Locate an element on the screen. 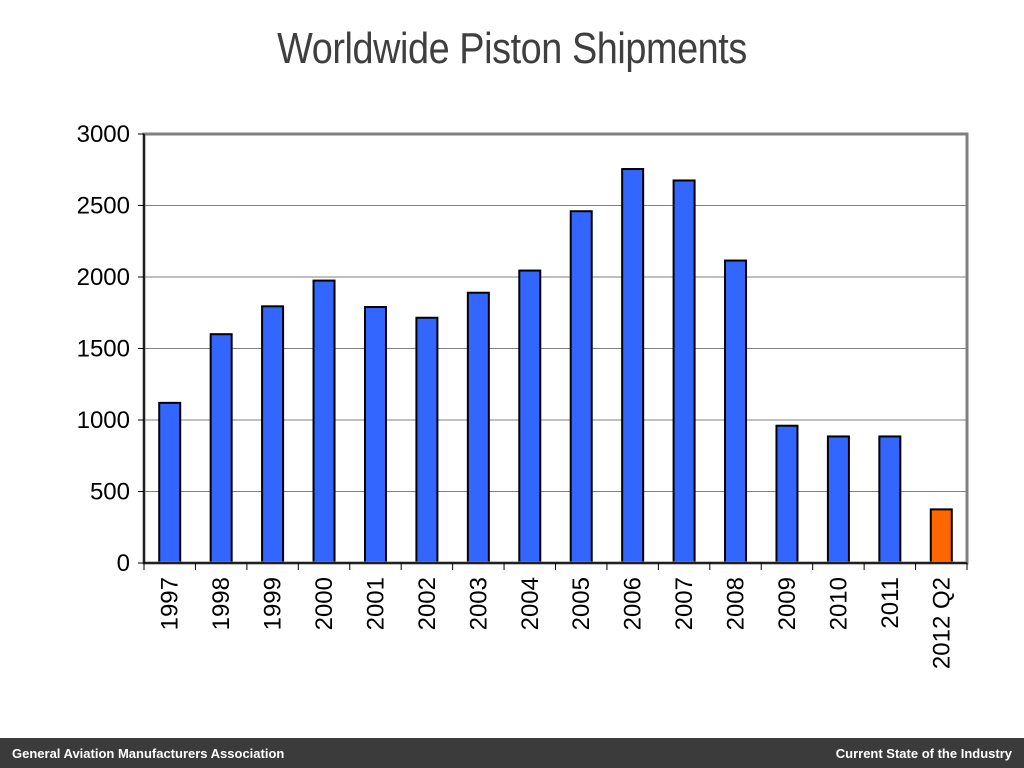 The height and width of the screenshot is (768, 1024). x-tick-label: 2007 is located at coordinates (684, 603).